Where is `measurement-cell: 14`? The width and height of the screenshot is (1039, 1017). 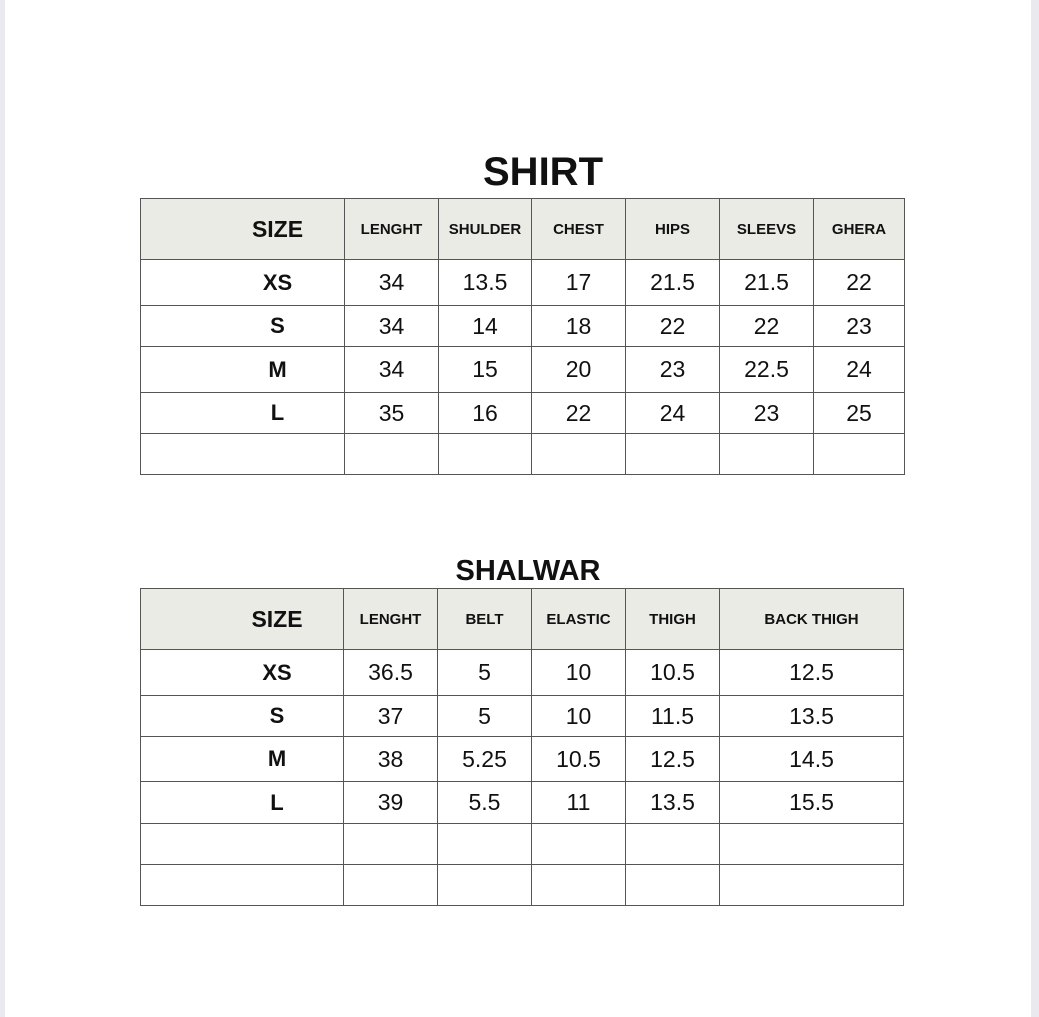
measurement-cell: 14 is located at coordinates (485, 326).